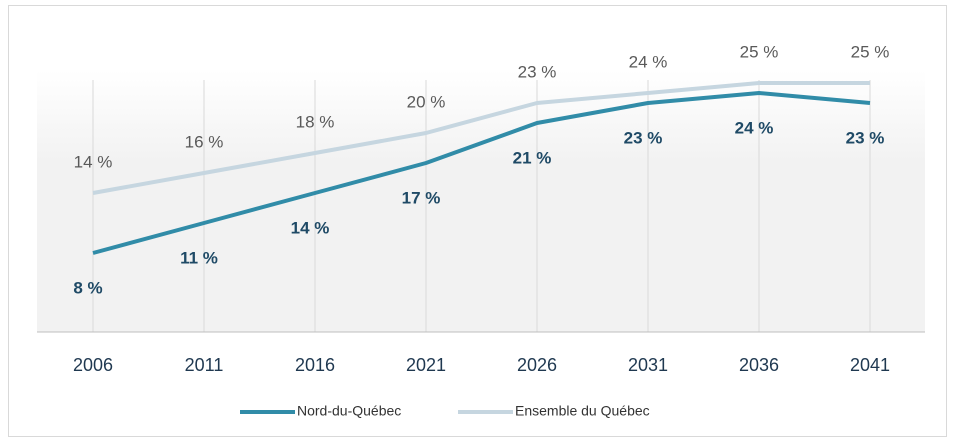 The width and height of the screenshot is (956, 445). Describe the element at coordinates (421, 197) in the screenshot. I see `data-label: 17 %` at that location.